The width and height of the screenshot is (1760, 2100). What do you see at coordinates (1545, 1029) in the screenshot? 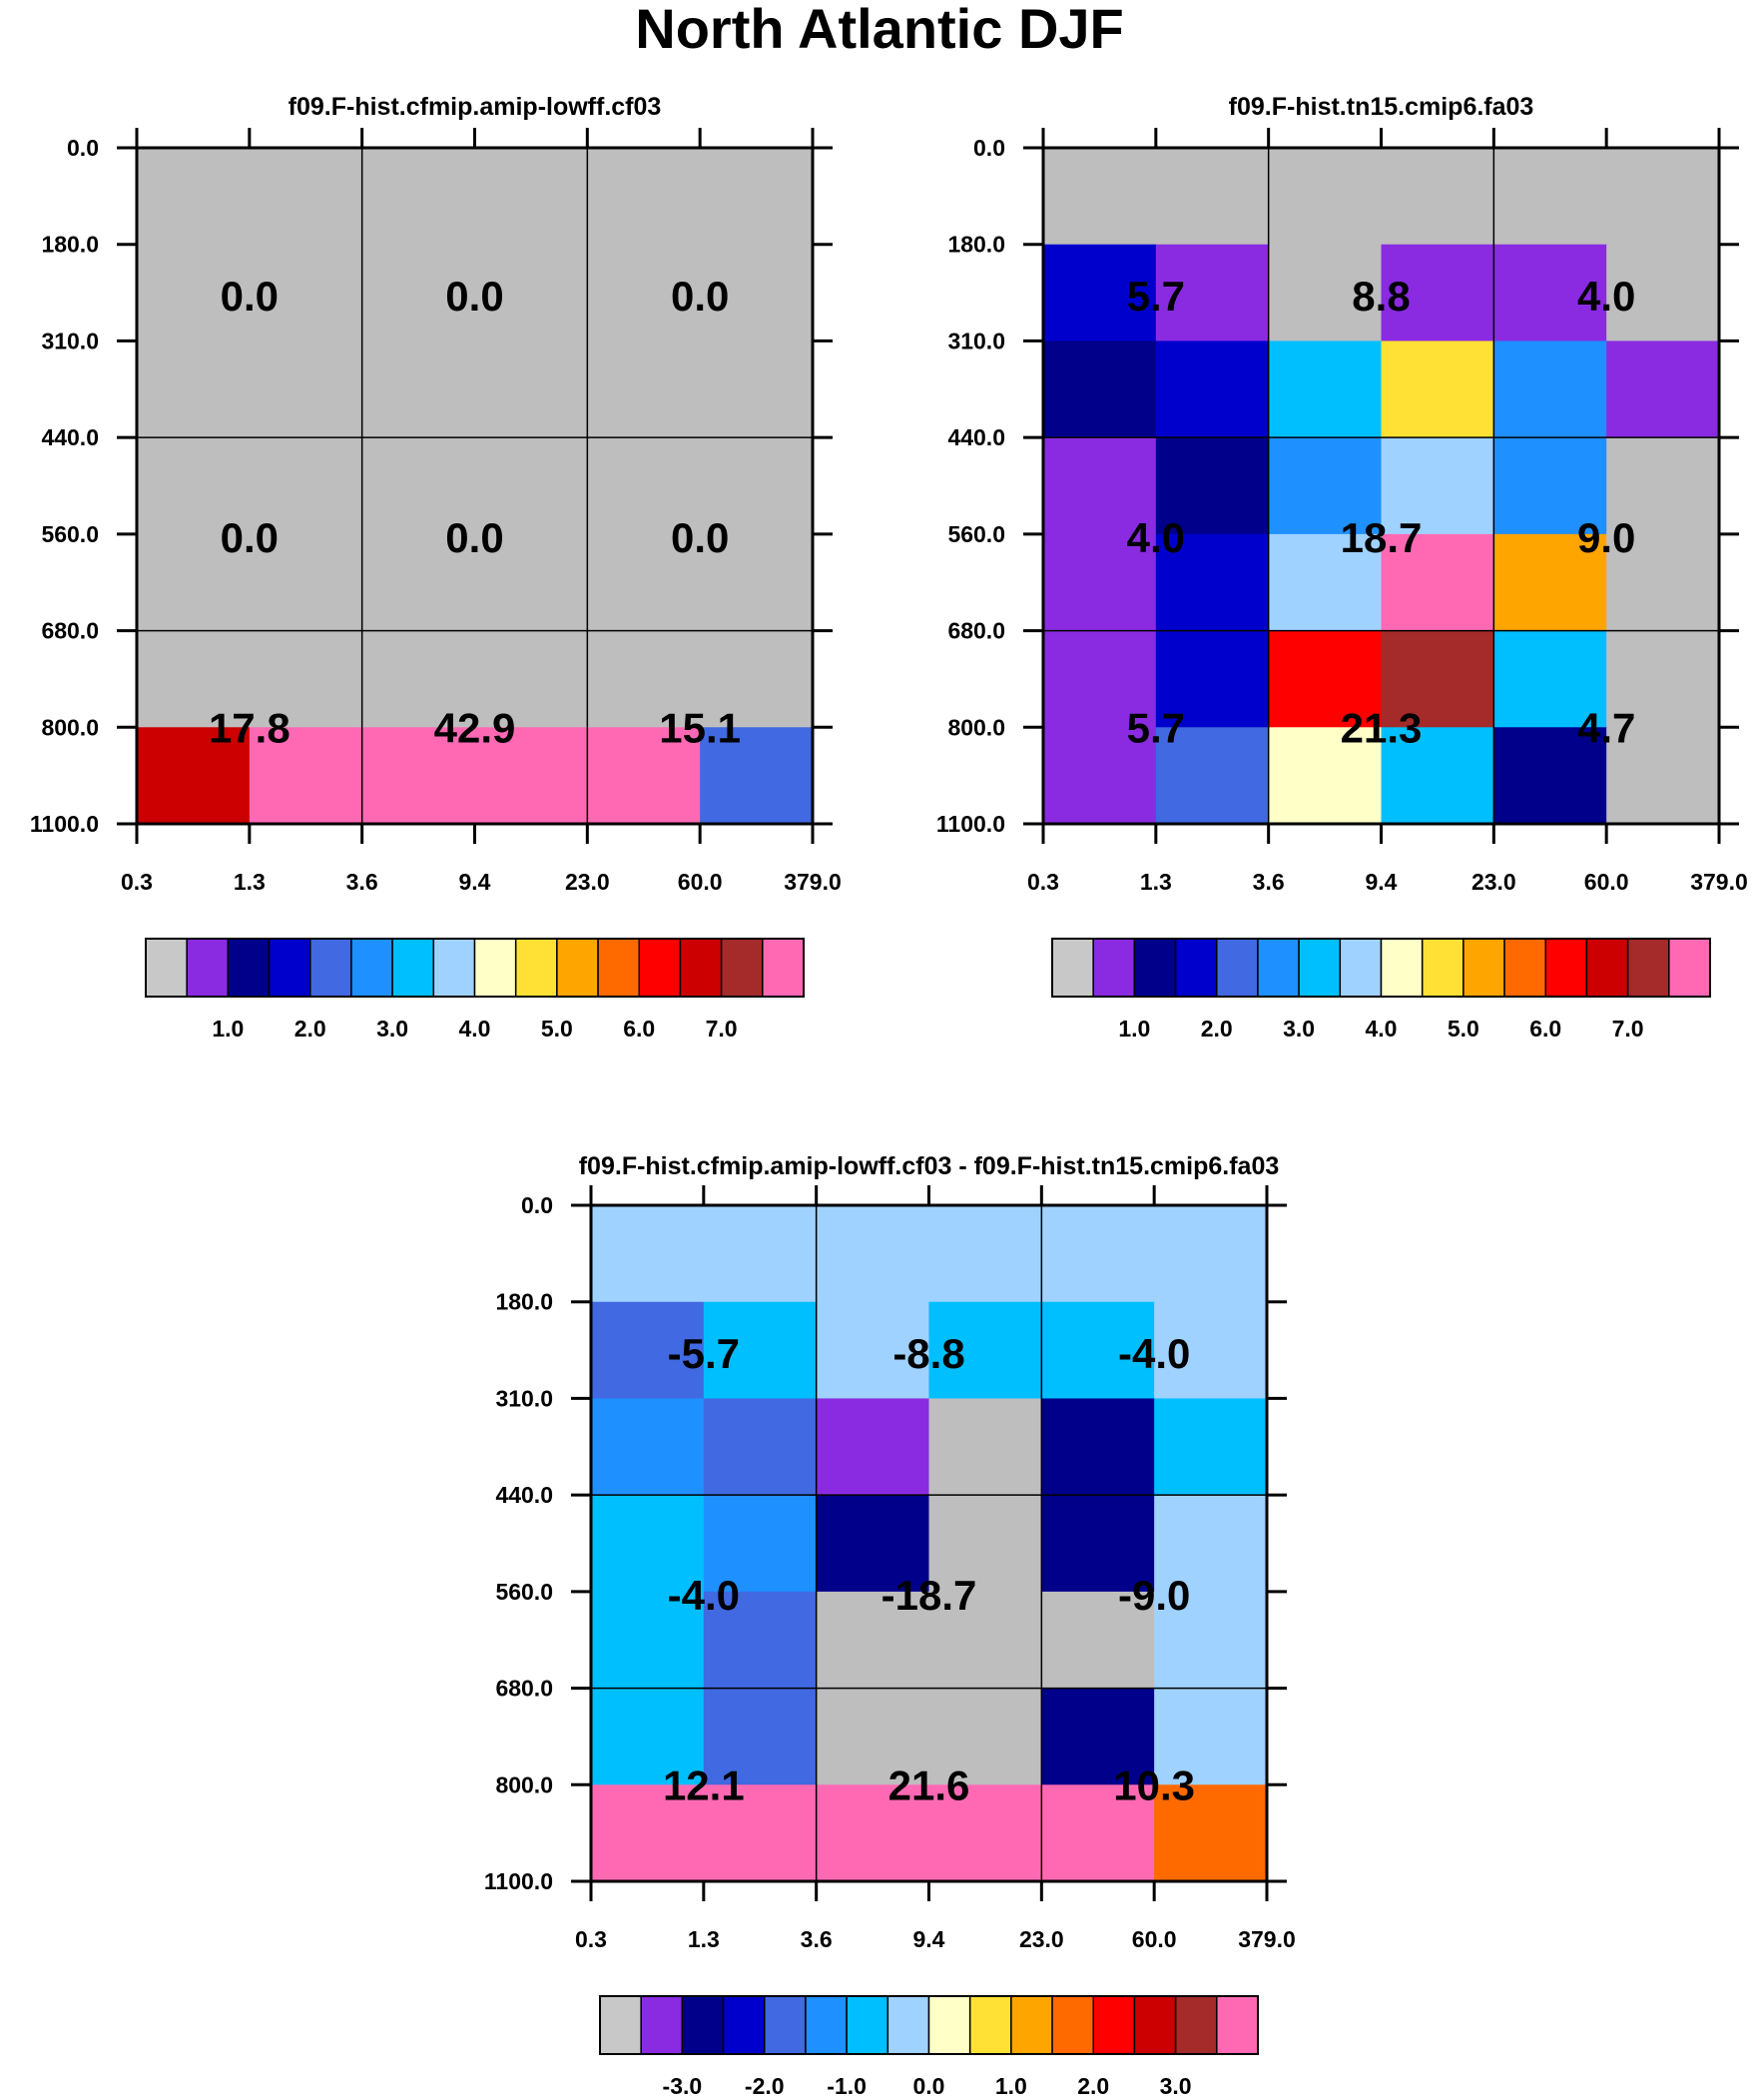
I see `colorbar-label: 6.0` at bounding box center [1545, 1029].